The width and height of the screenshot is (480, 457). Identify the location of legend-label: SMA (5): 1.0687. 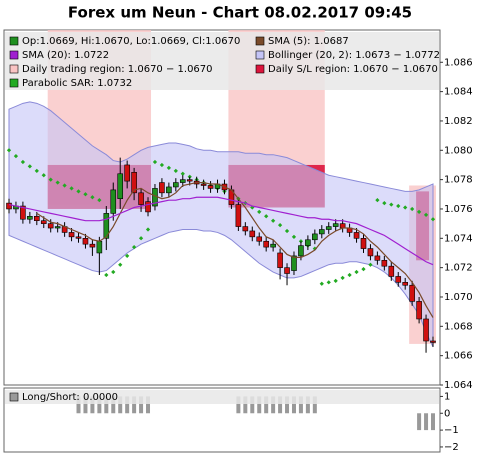
(308, 41).